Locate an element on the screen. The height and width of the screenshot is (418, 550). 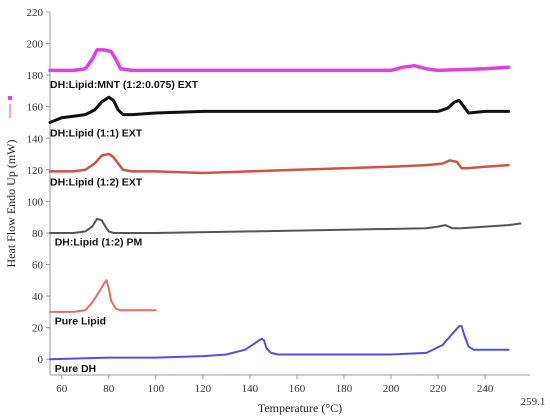
x-tick-label: 120 is located at coordinates (203, 389).